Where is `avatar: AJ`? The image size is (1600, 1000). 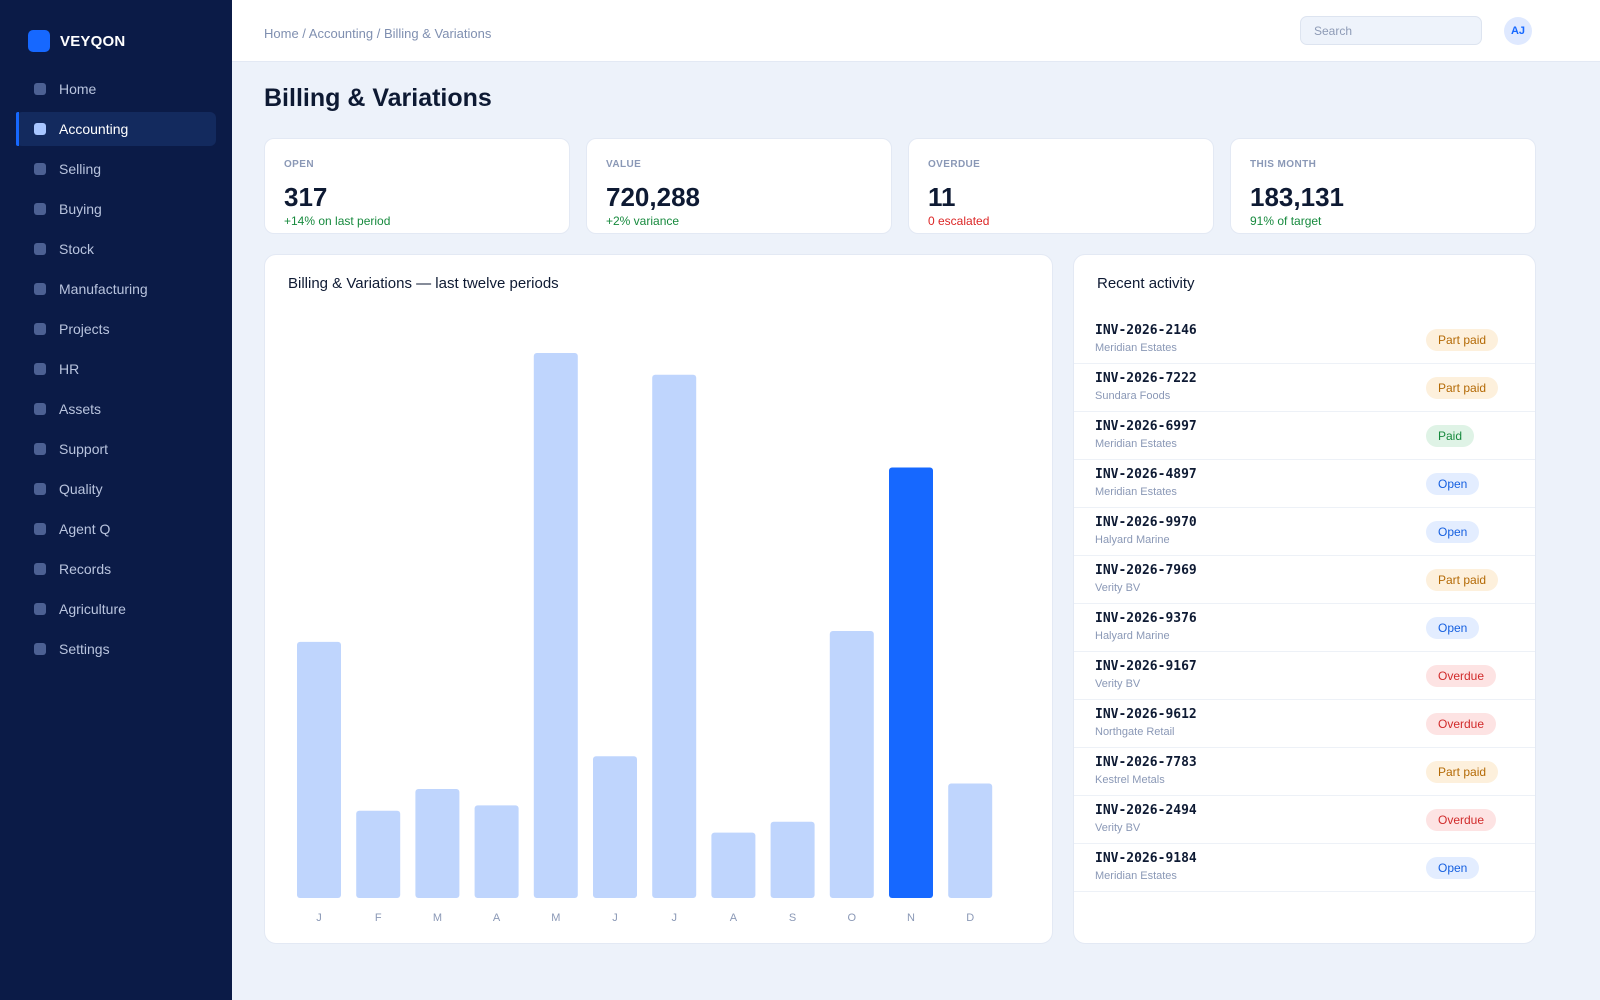 avatar: AJ is located at coordinates (1518, 31).